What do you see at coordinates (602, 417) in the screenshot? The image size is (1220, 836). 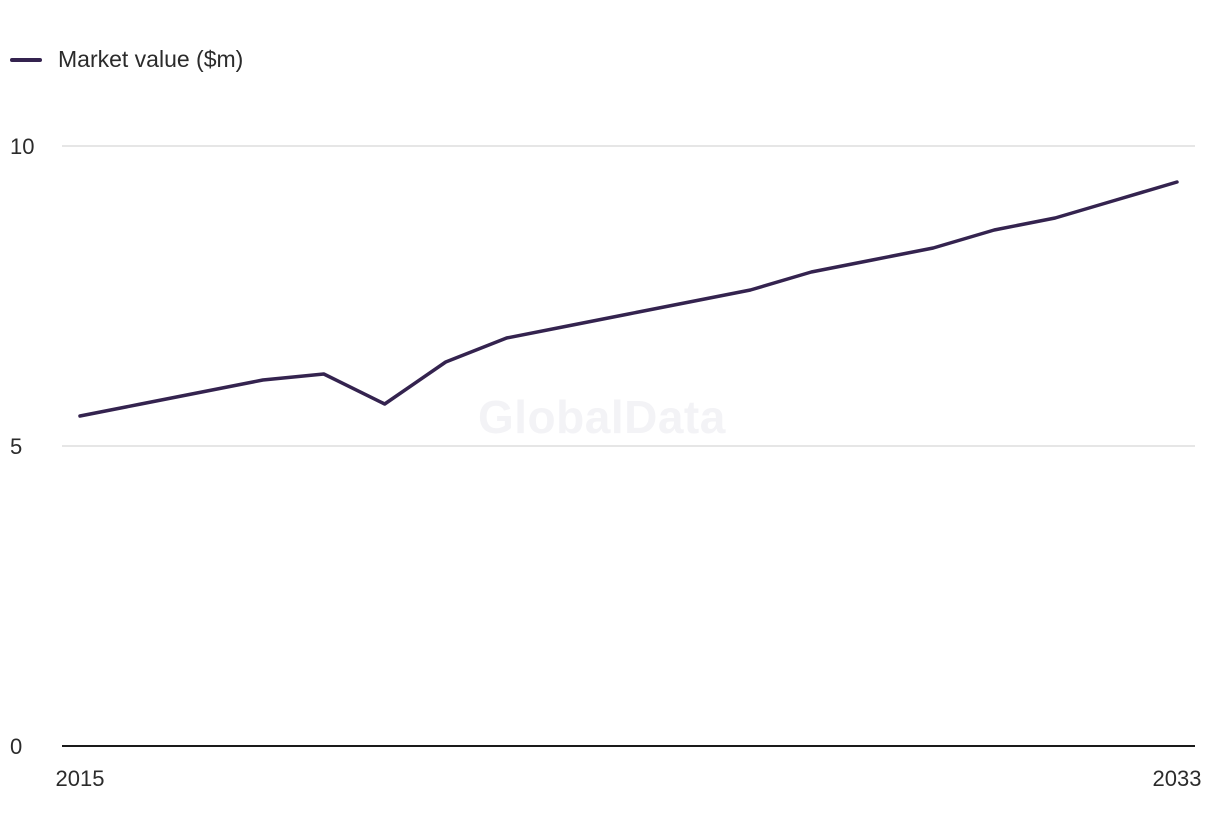 I see `watermark: GlobalData` at bounding box center [602, 417].